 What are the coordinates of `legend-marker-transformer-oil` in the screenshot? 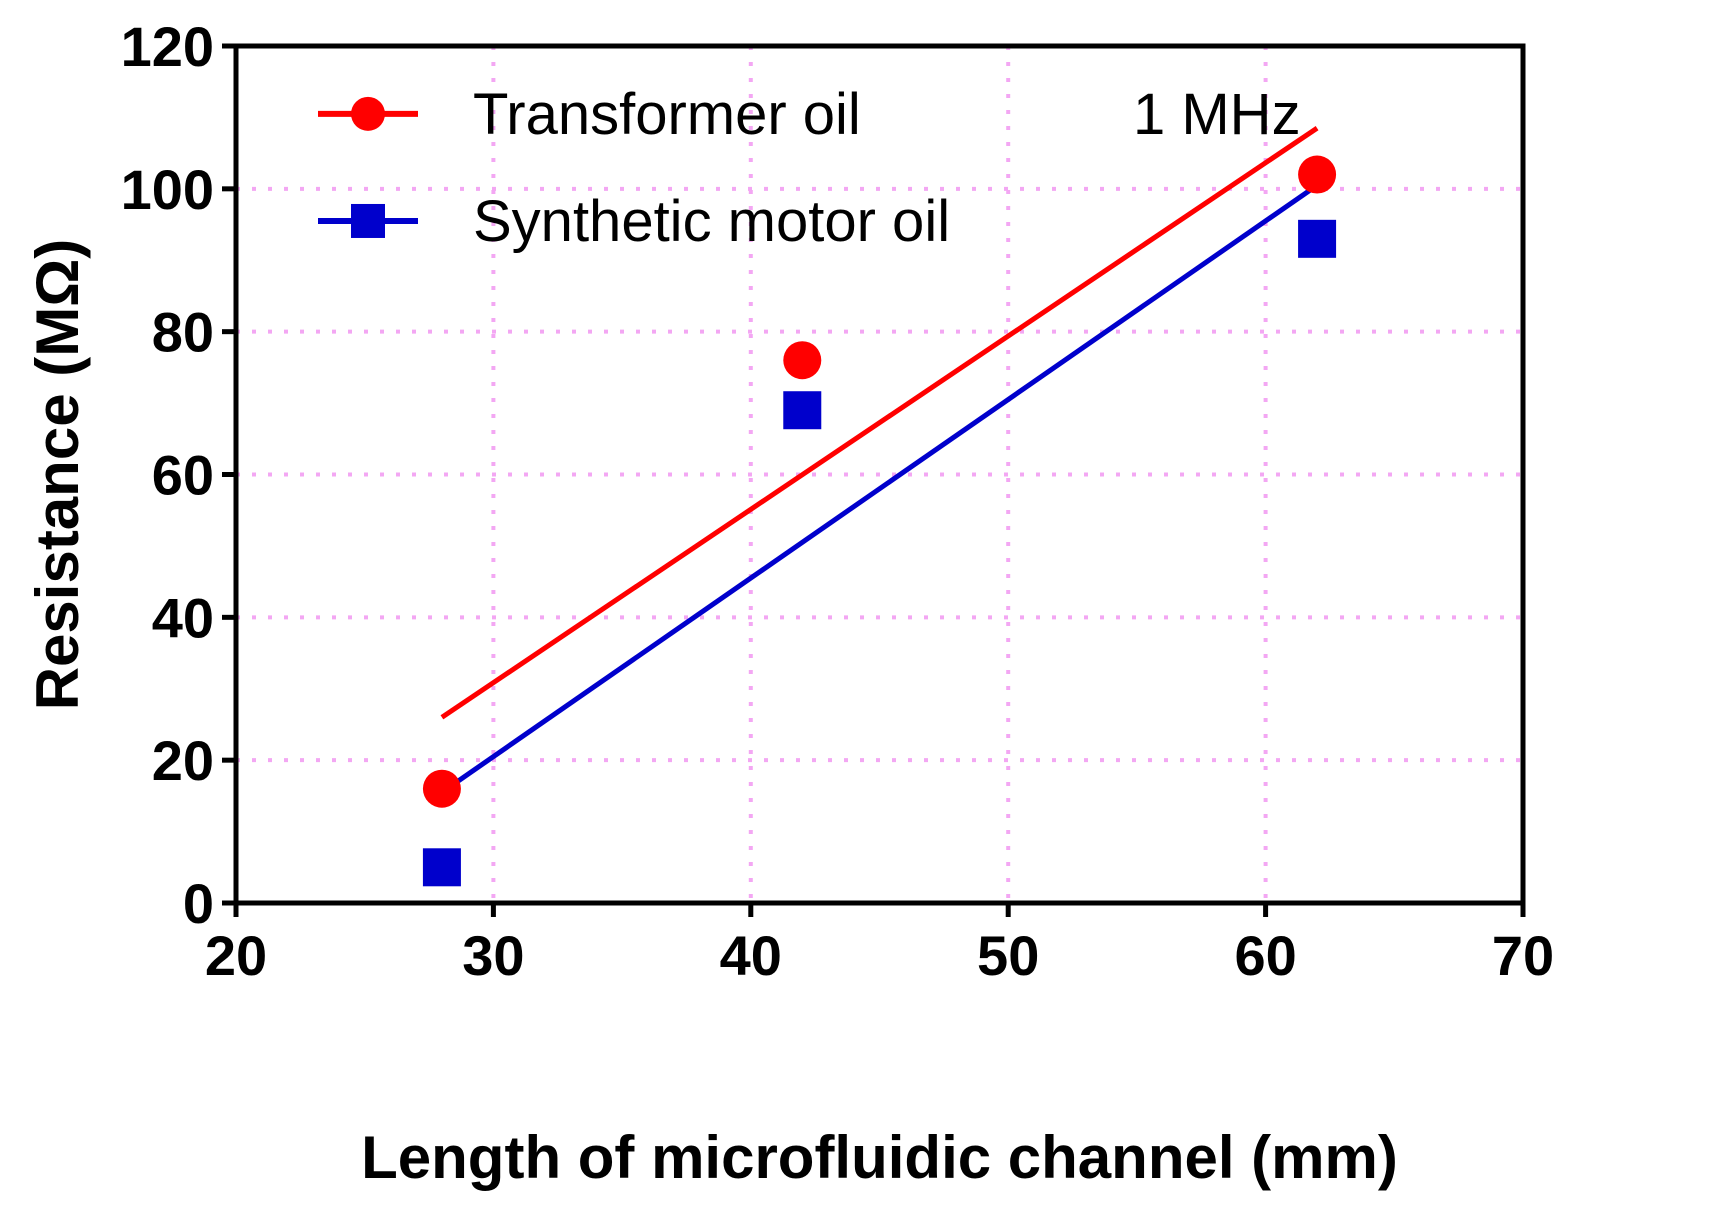 It's located at (368, 113).